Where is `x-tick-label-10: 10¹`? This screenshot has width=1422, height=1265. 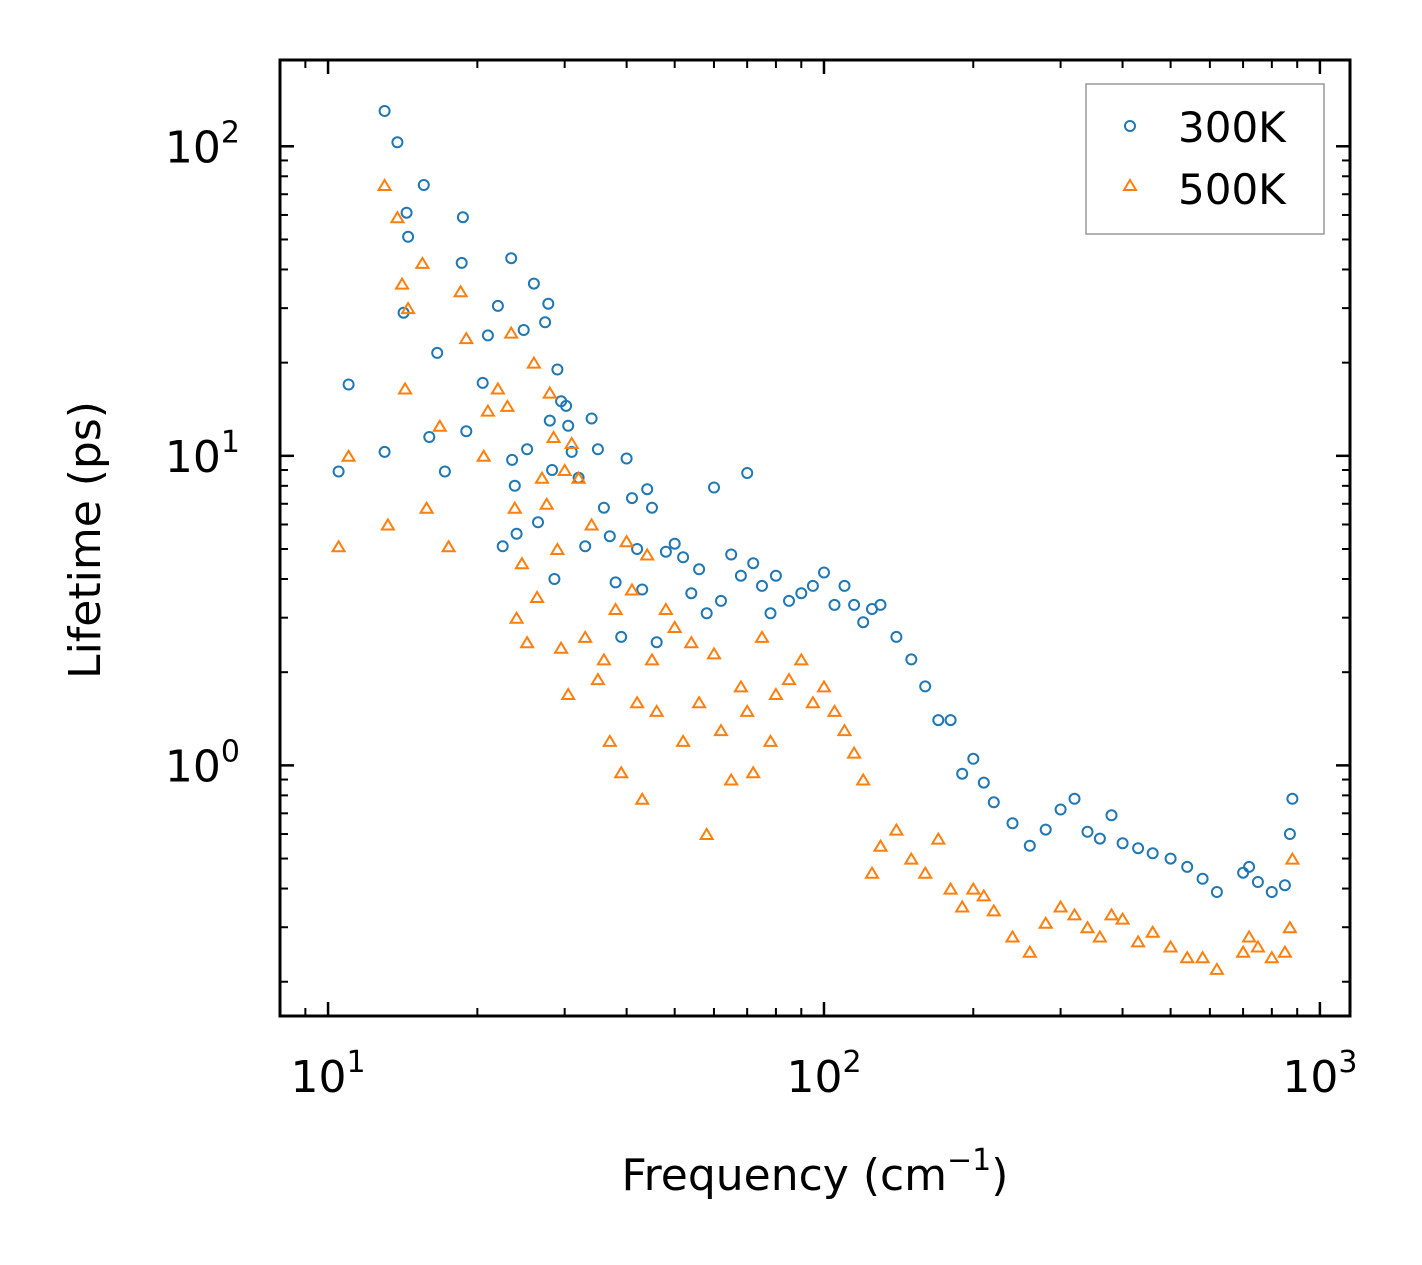 x-tick-label-10: 10¹ is located at coordinates (328, 1074).